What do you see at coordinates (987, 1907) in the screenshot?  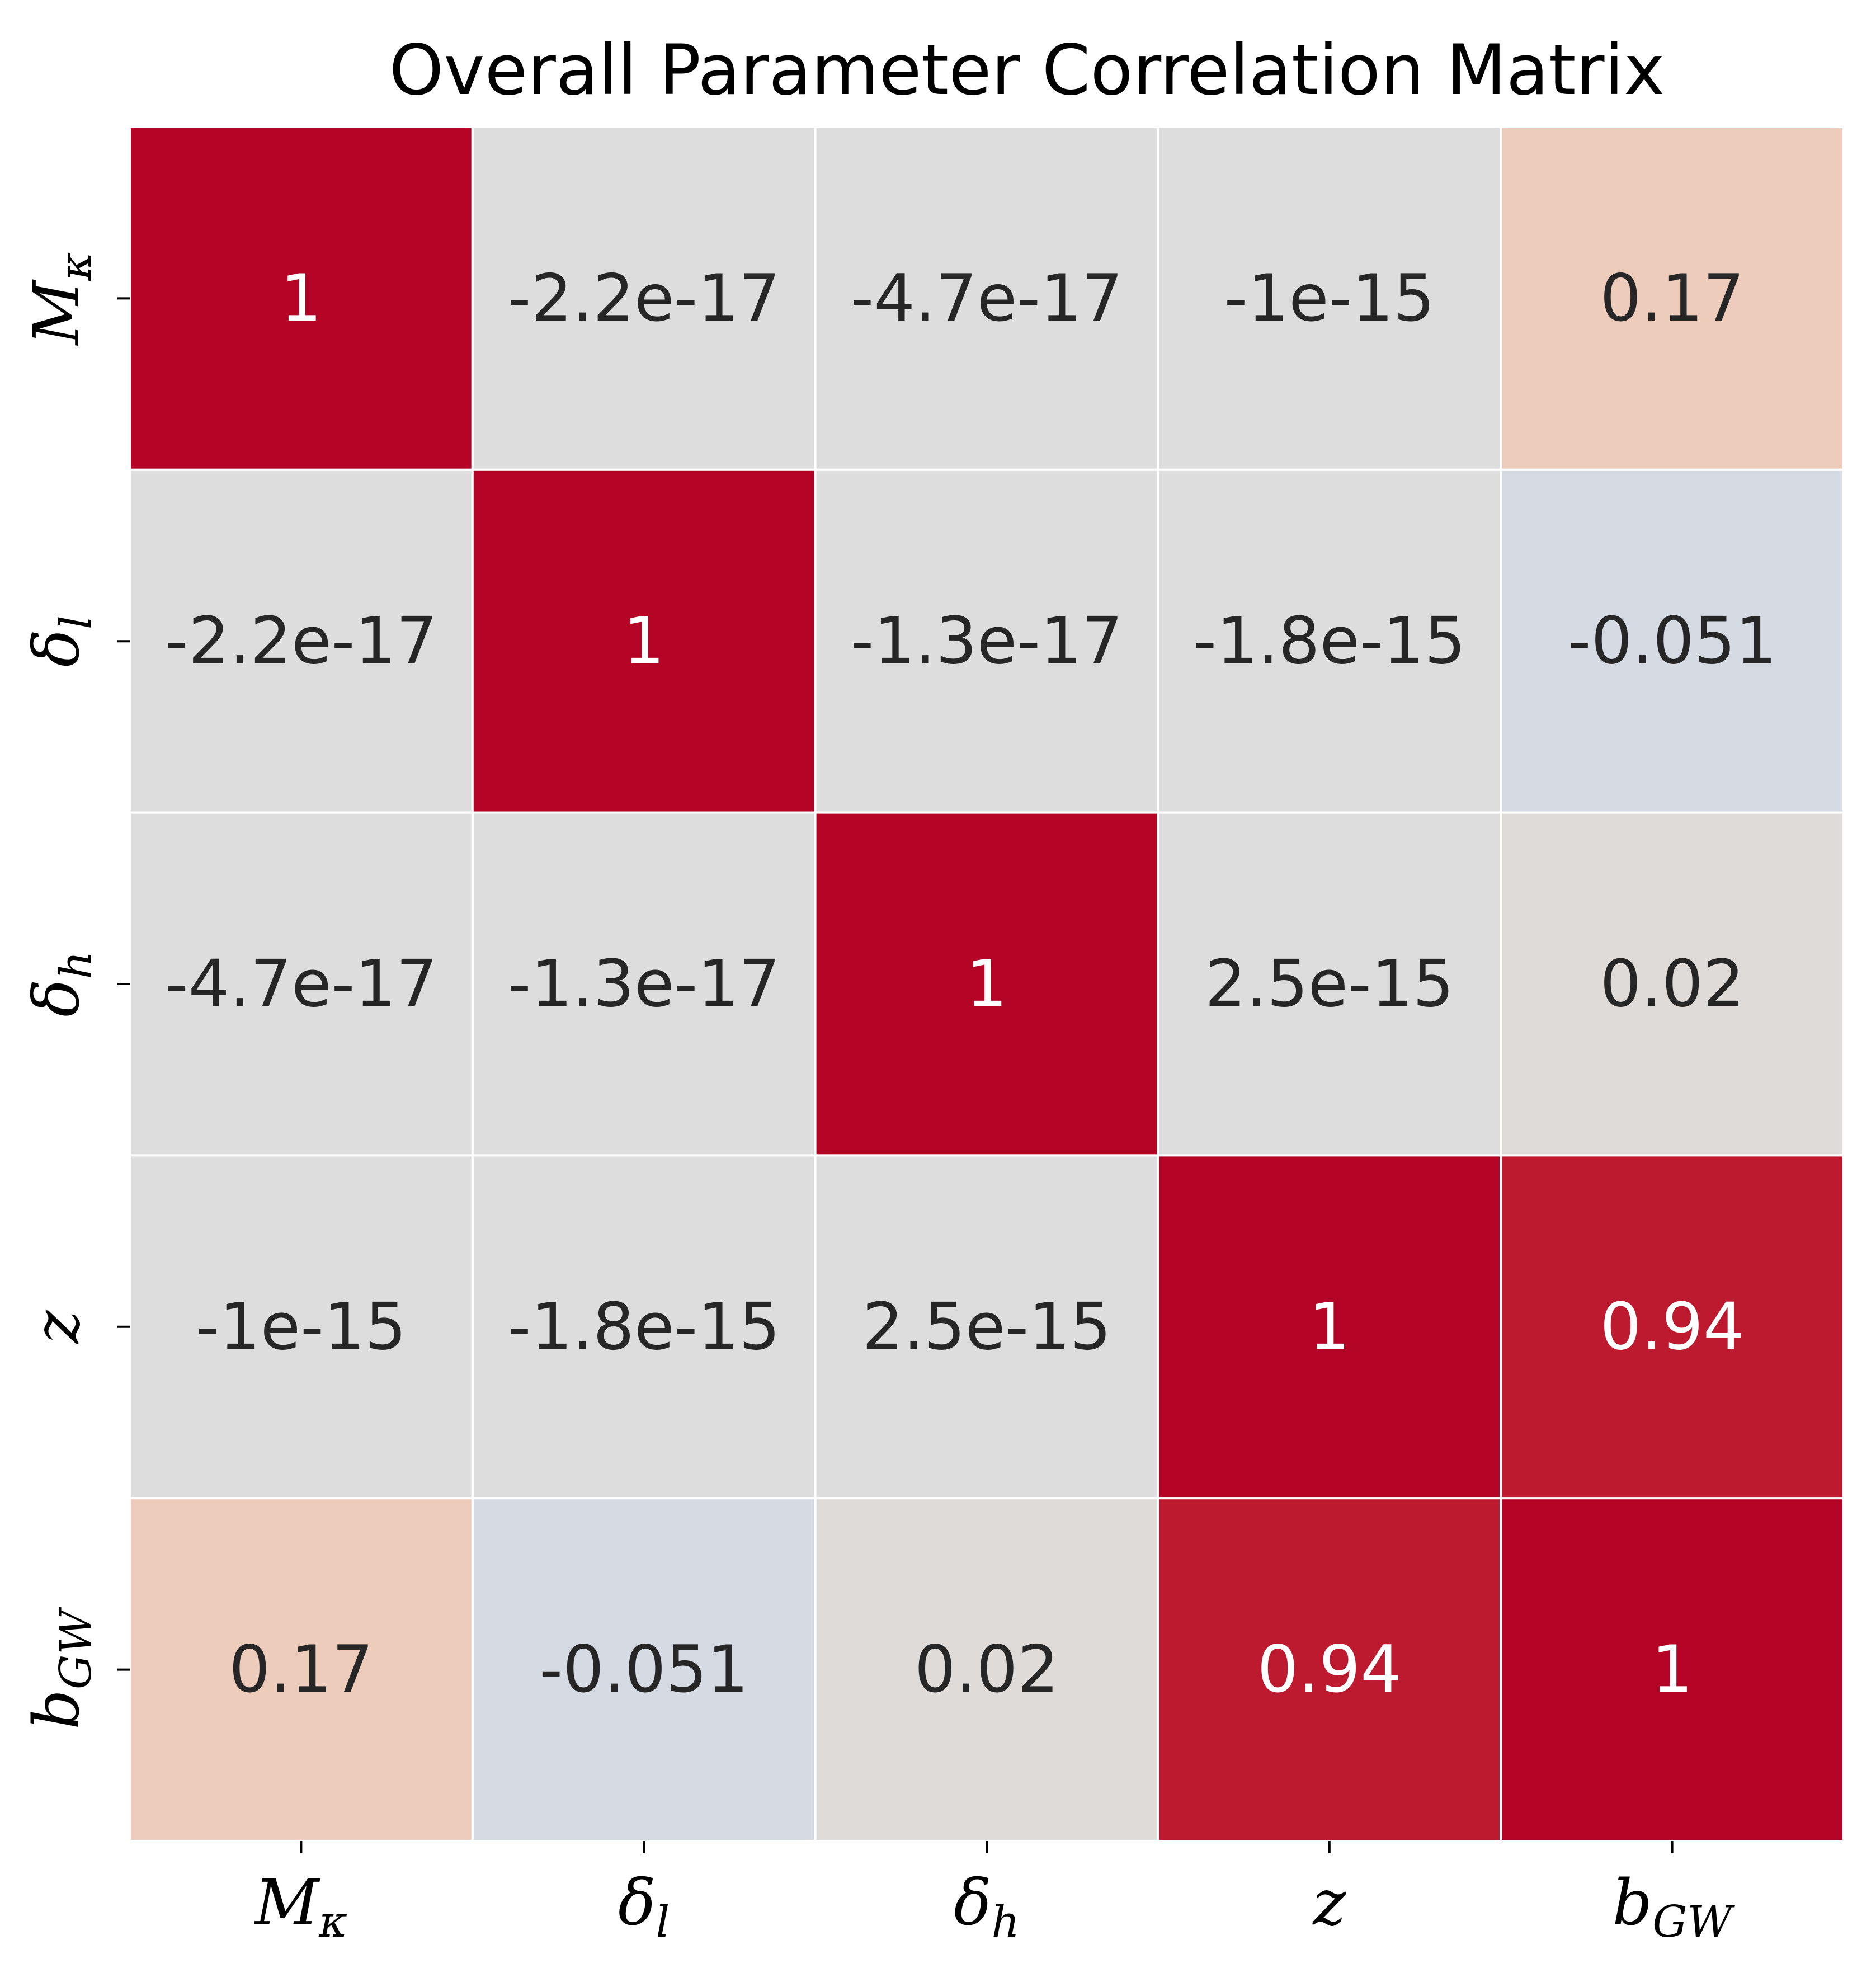 I see `x-tick-label: δh` at bounding box center [987, 1907].